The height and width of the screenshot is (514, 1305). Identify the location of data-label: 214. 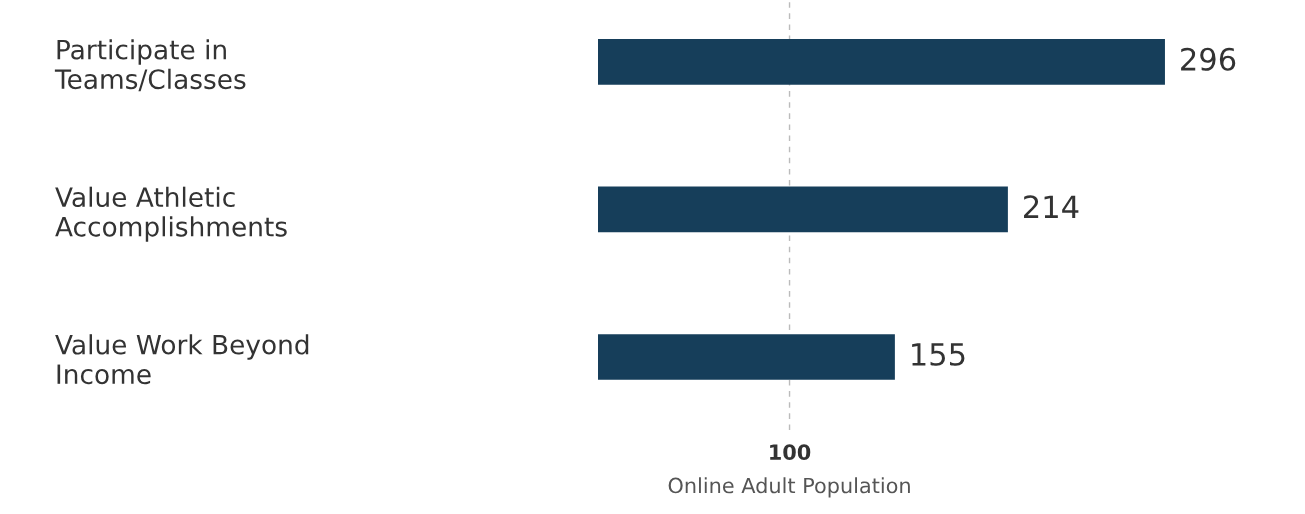
(1051, 206).